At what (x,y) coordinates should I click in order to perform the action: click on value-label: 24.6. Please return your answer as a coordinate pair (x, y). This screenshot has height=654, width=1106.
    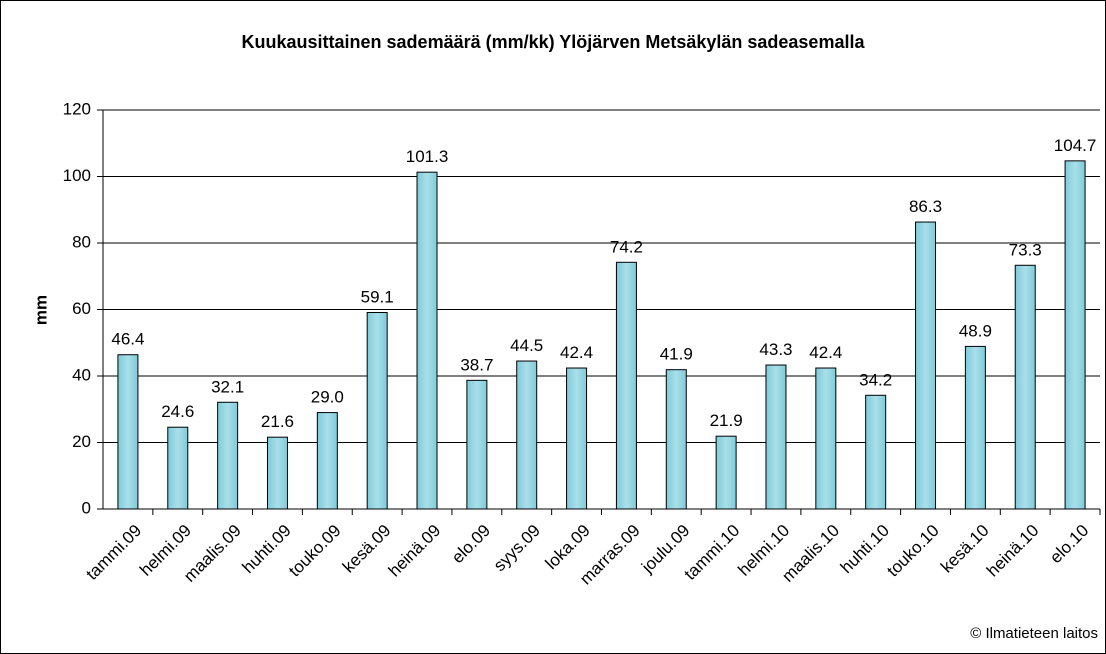
    Looking at the image, I should click on (177, 411).